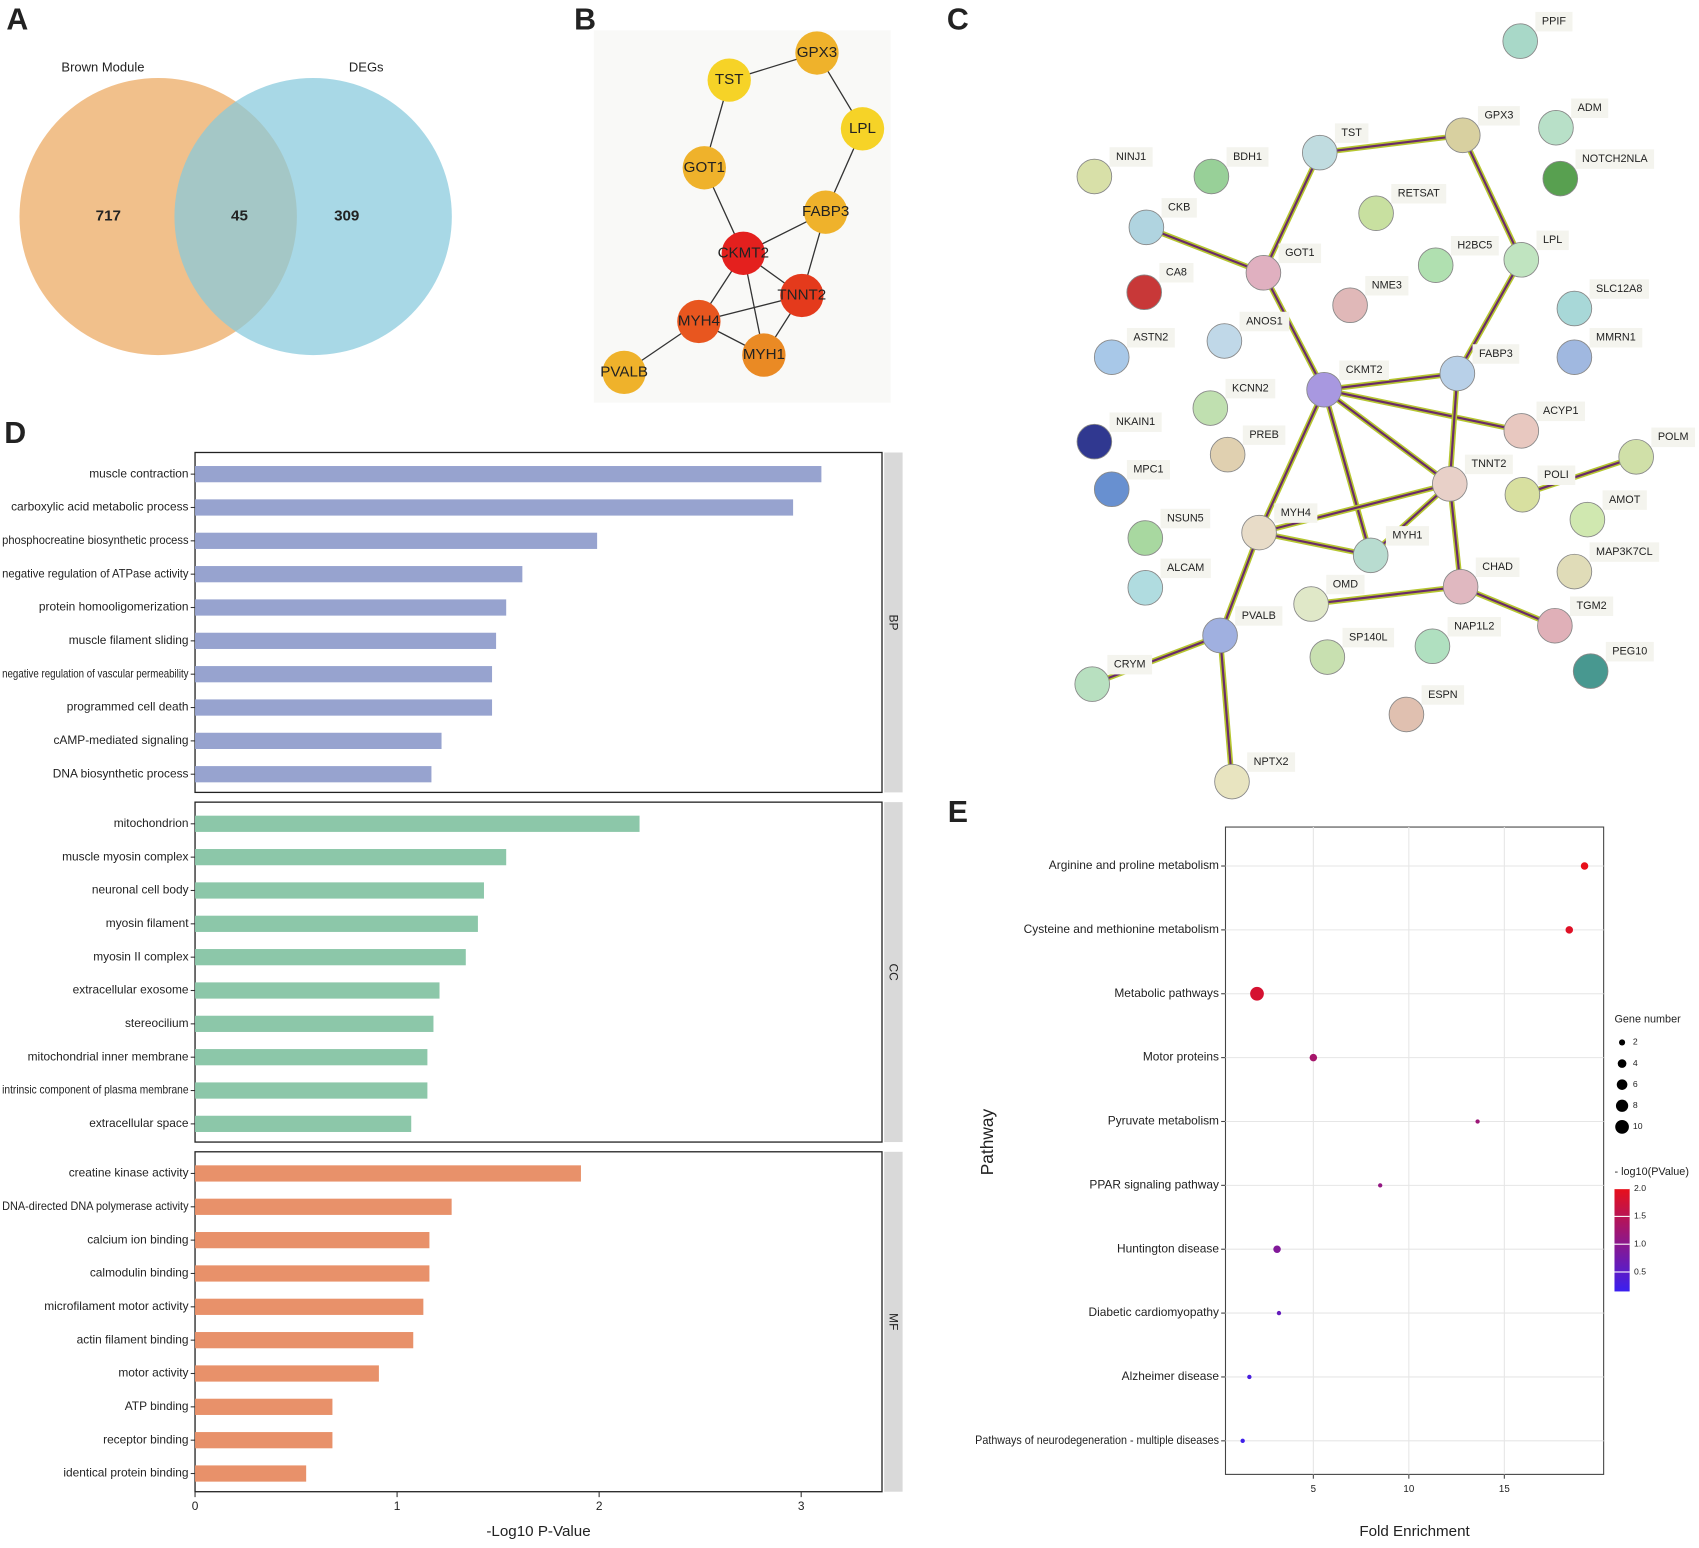 The height and width of the screenshot is (1548, 1699). Describe the element at coordinates (1561, 411) in the screenshot. I see `node-label: ACYP1` at that location.